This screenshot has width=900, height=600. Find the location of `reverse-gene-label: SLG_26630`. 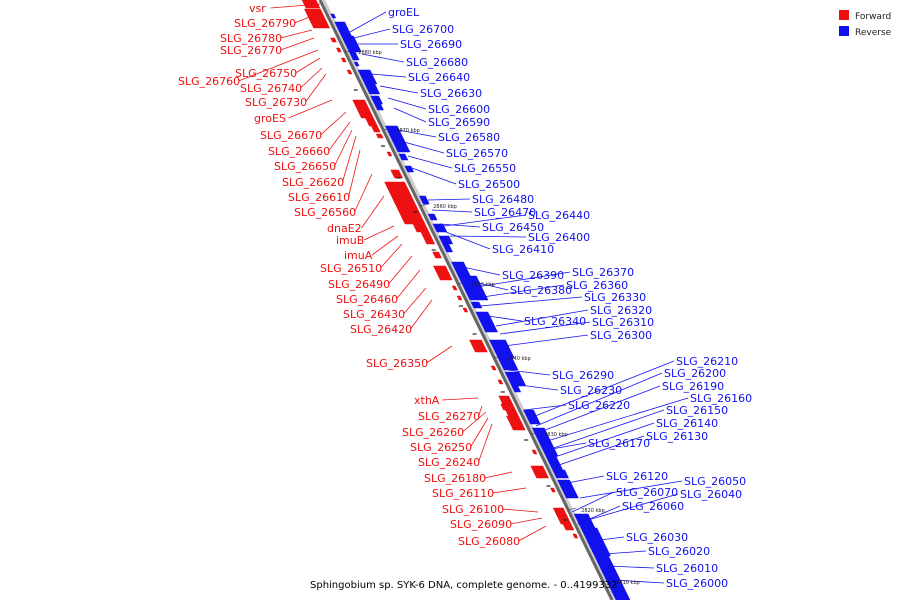

reverse-gene-label: SLG_26630 is located at coordinates (451, 93).